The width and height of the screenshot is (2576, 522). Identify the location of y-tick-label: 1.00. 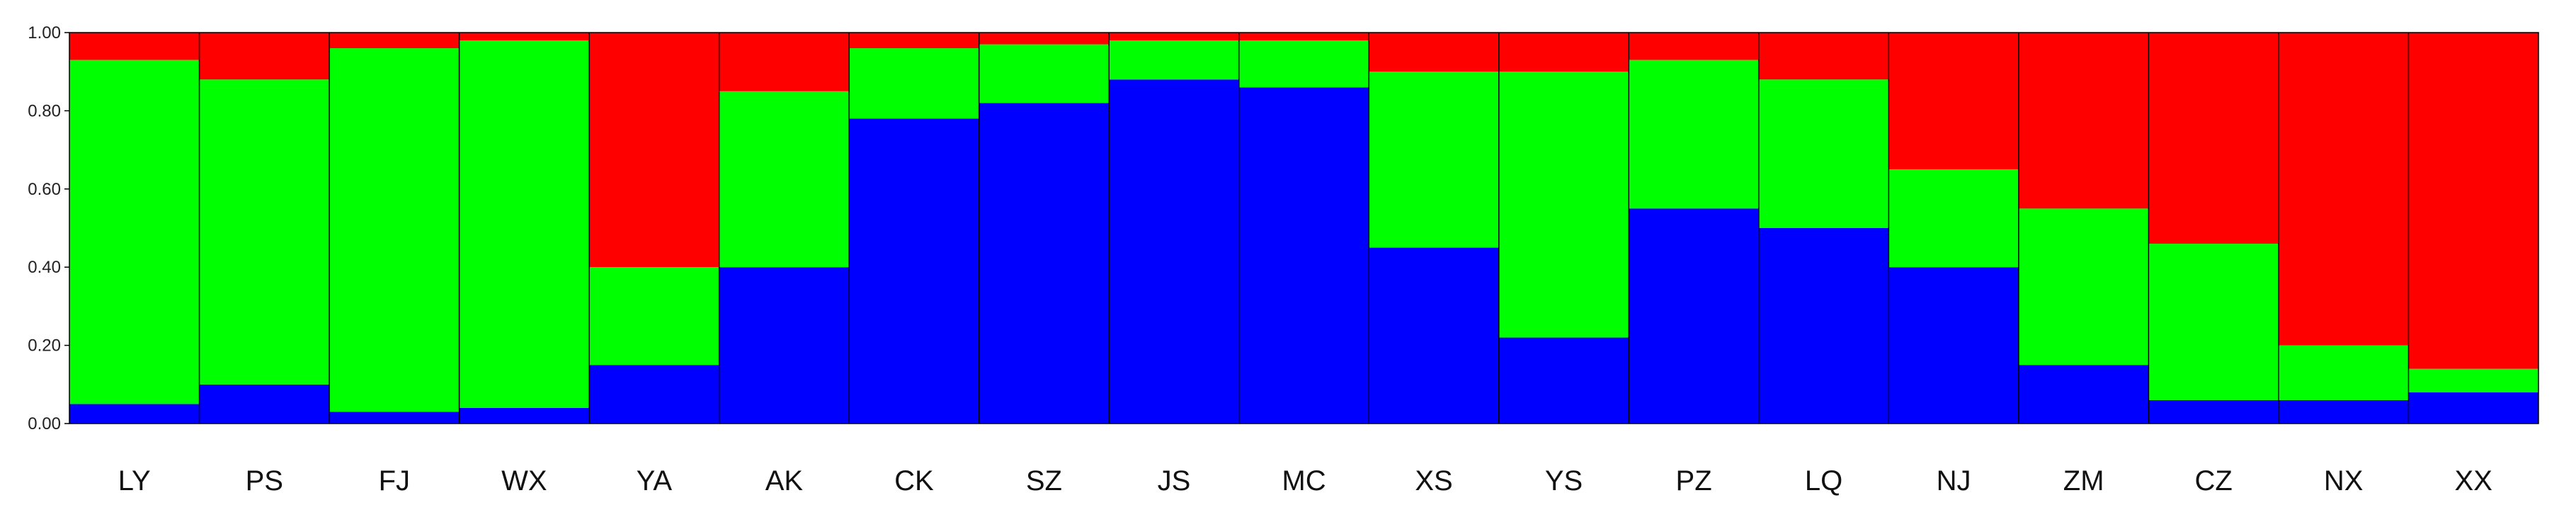
(44, 32).